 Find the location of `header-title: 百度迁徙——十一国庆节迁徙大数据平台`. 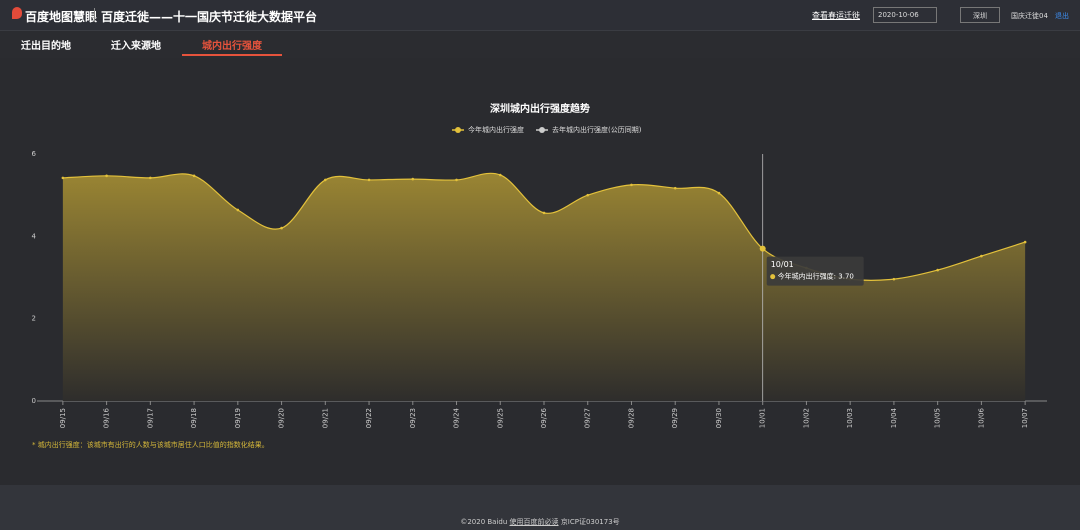

header-title: 百度迁徙——十一国庆节迁徙大数据平台 is located at coordinates (209, 17).